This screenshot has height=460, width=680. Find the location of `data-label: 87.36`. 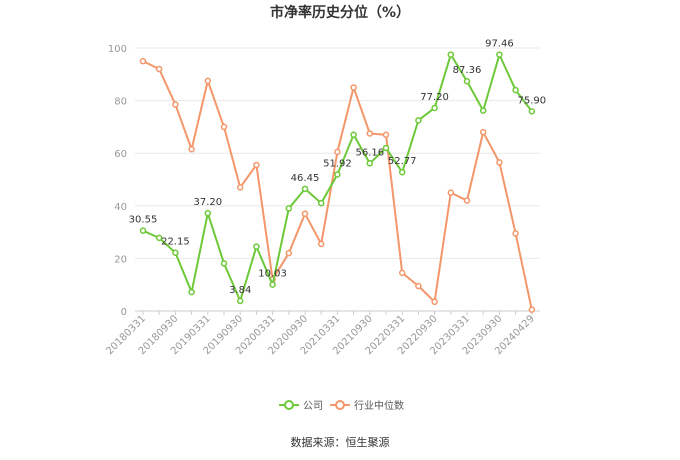

data-label: 87.36 is located at coordinates (467, 70).